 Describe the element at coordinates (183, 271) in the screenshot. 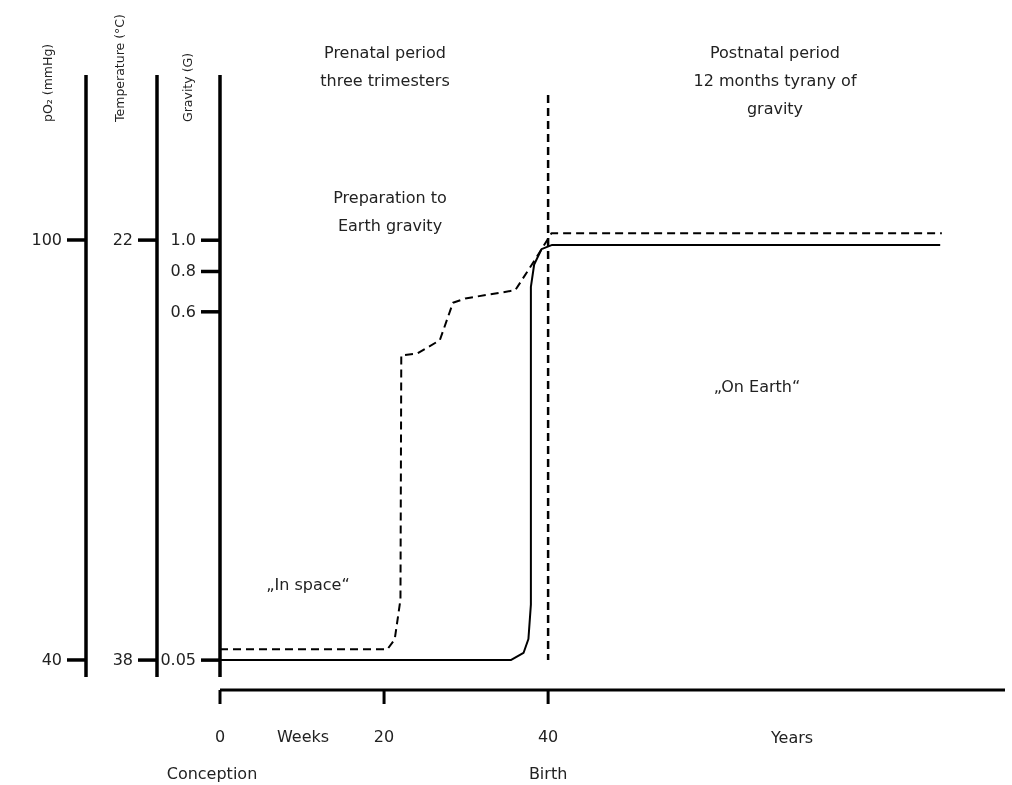

I see `y3-tick-label: 0.8` at that location.